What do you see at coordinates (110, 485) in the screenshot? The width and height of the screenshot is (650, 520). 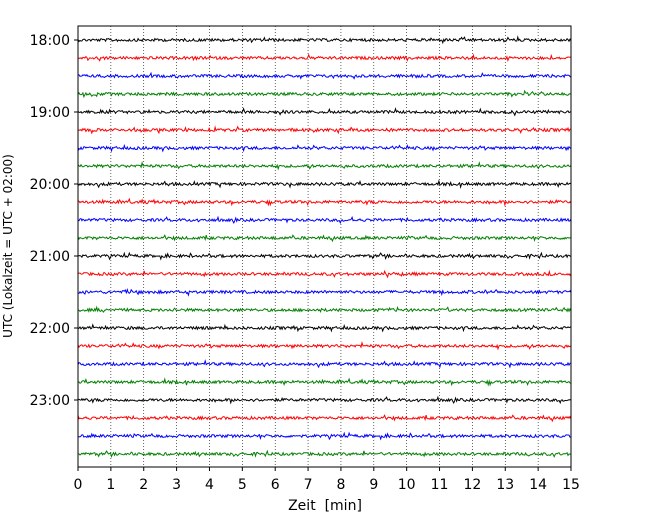 I see `x-tick-label: 1` at bounding box center [110, 485].